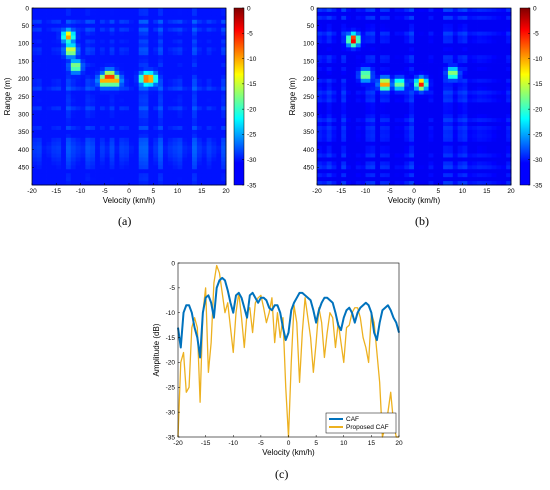 The width and height of the screenshot is (550, 490). What do you see at coordinates (23, 79) in the screenshot?
I see `y-tick-label: 200` at bounding box center [23, 79].